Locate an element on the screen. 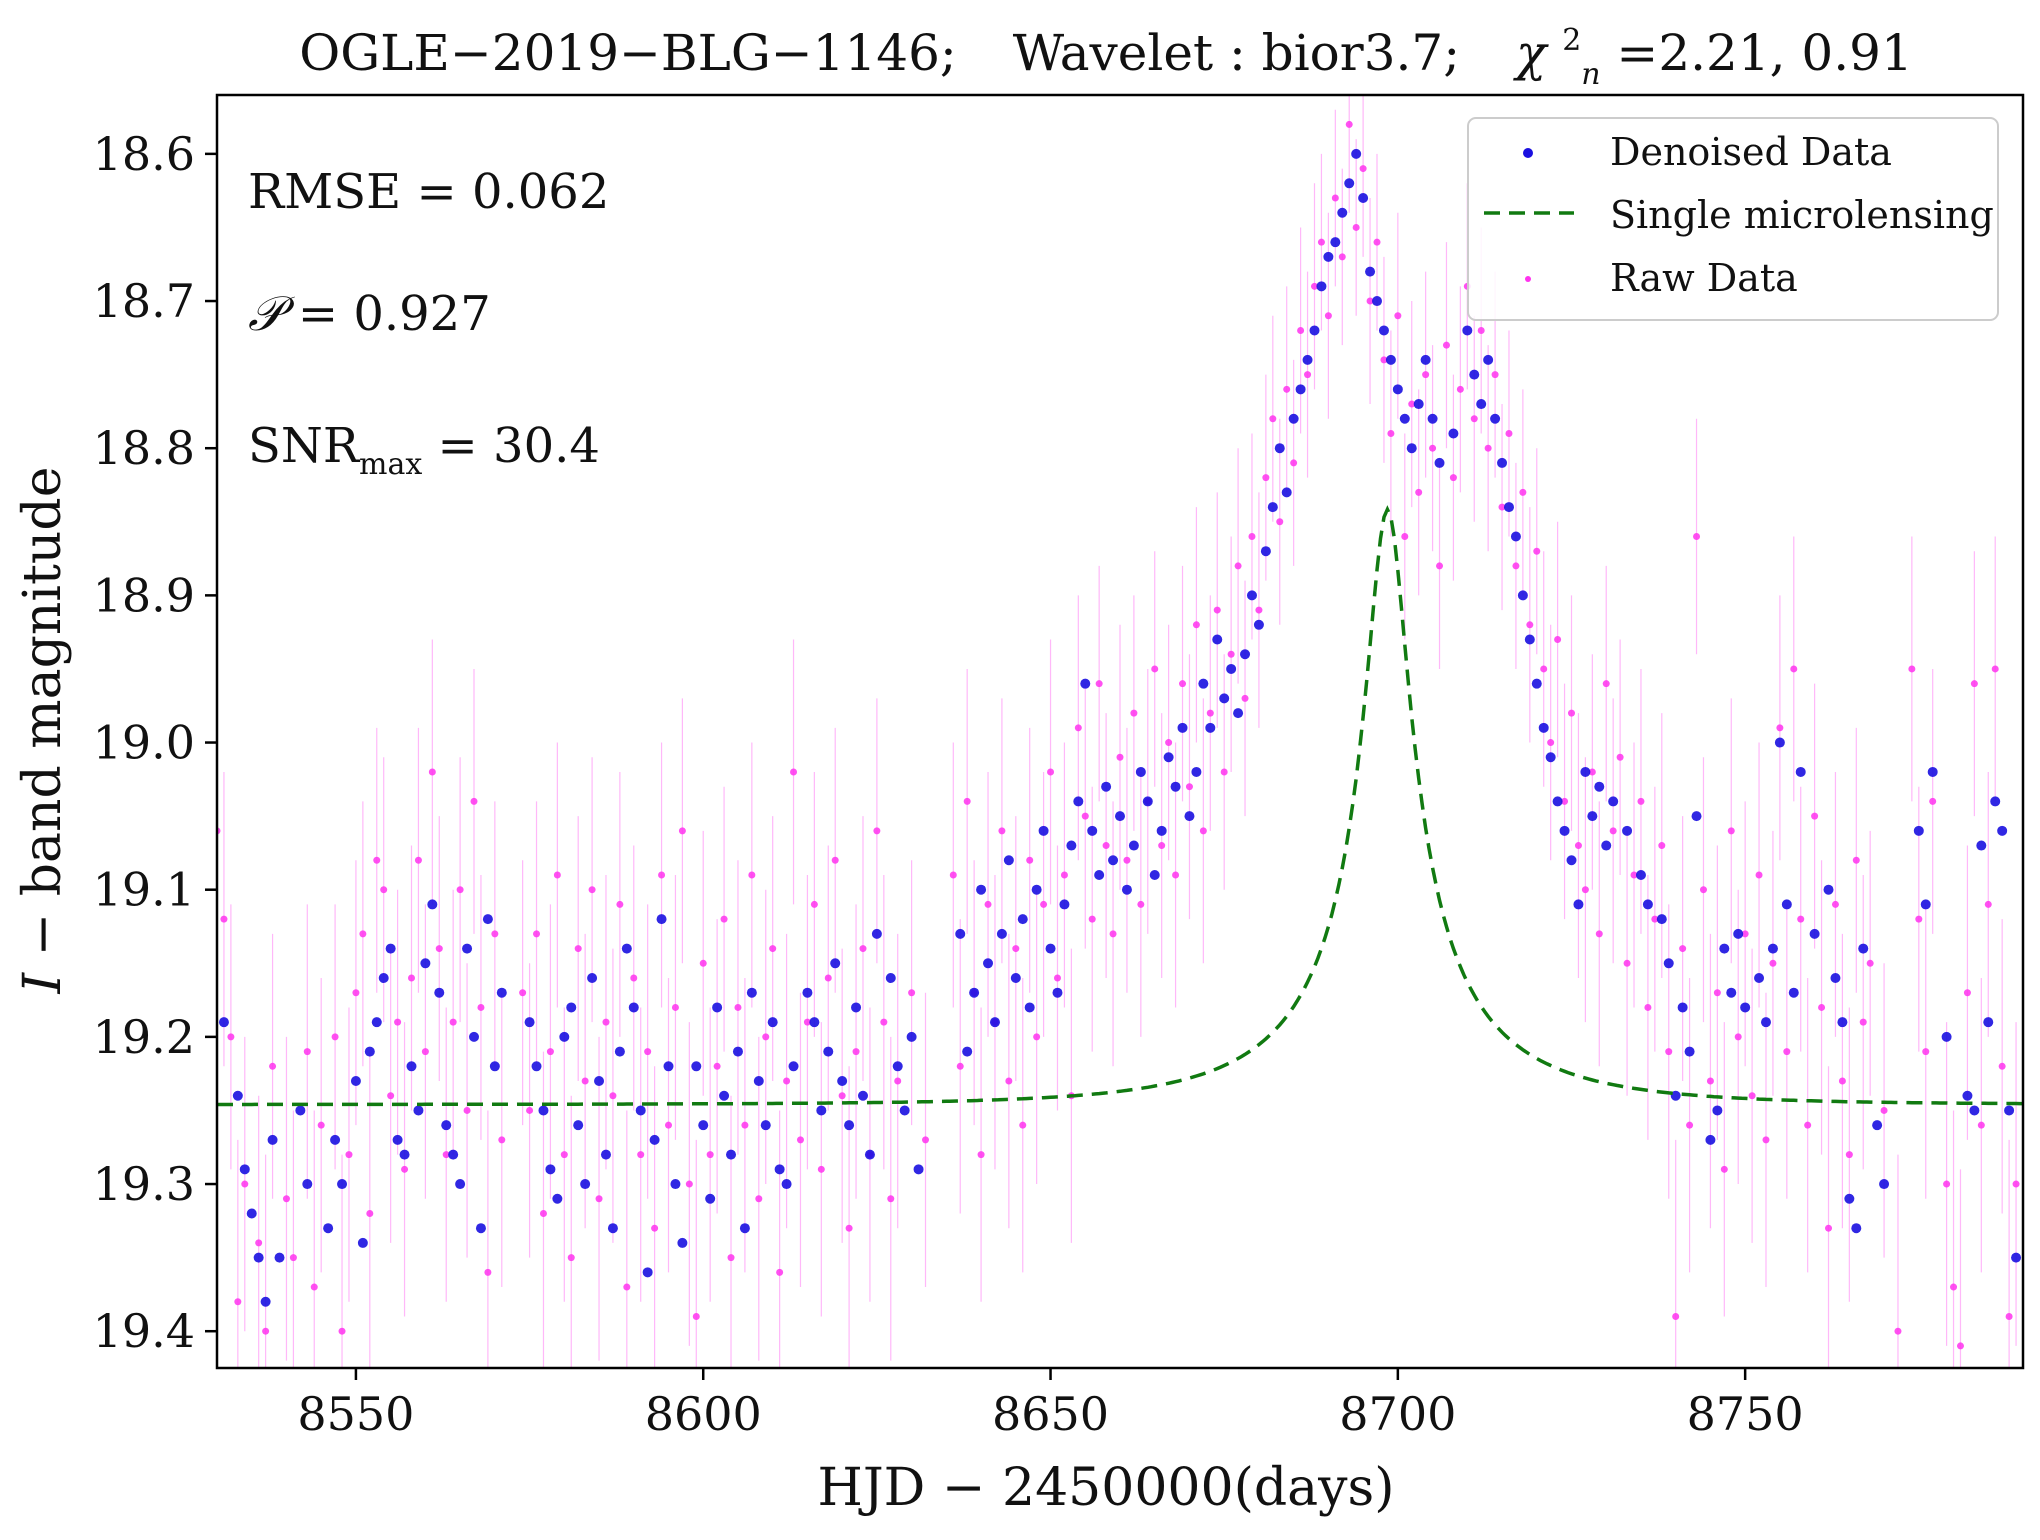 The image size is (2040, 1540). title-wavelet: Wavelet : bior3.7; is located at coordinates (1236, 53).